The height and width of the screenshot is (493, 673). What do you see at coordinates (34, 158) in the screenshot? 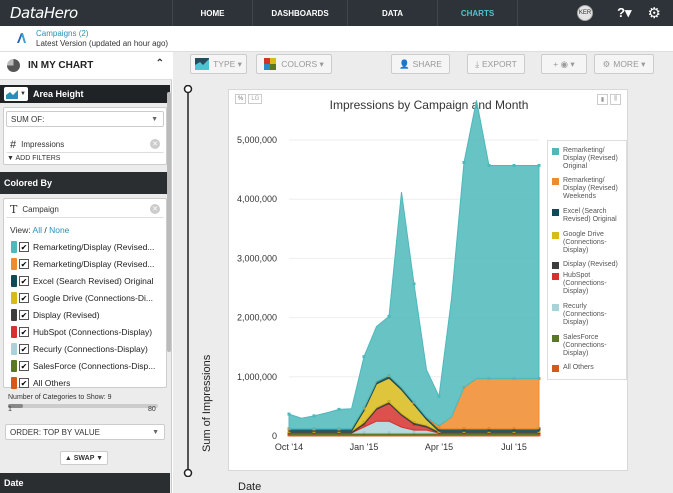
I see `add-filters-button: ▼ ADD FILTERS` at bounding box center [34, 158].